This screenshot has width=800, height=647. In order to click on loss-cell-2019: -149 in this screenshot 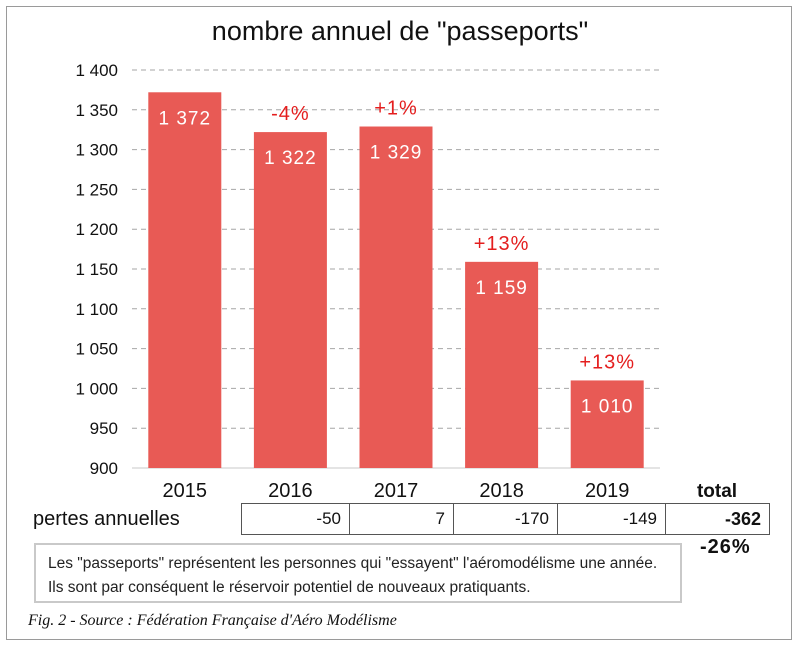, I will do `click(611, 519)`.